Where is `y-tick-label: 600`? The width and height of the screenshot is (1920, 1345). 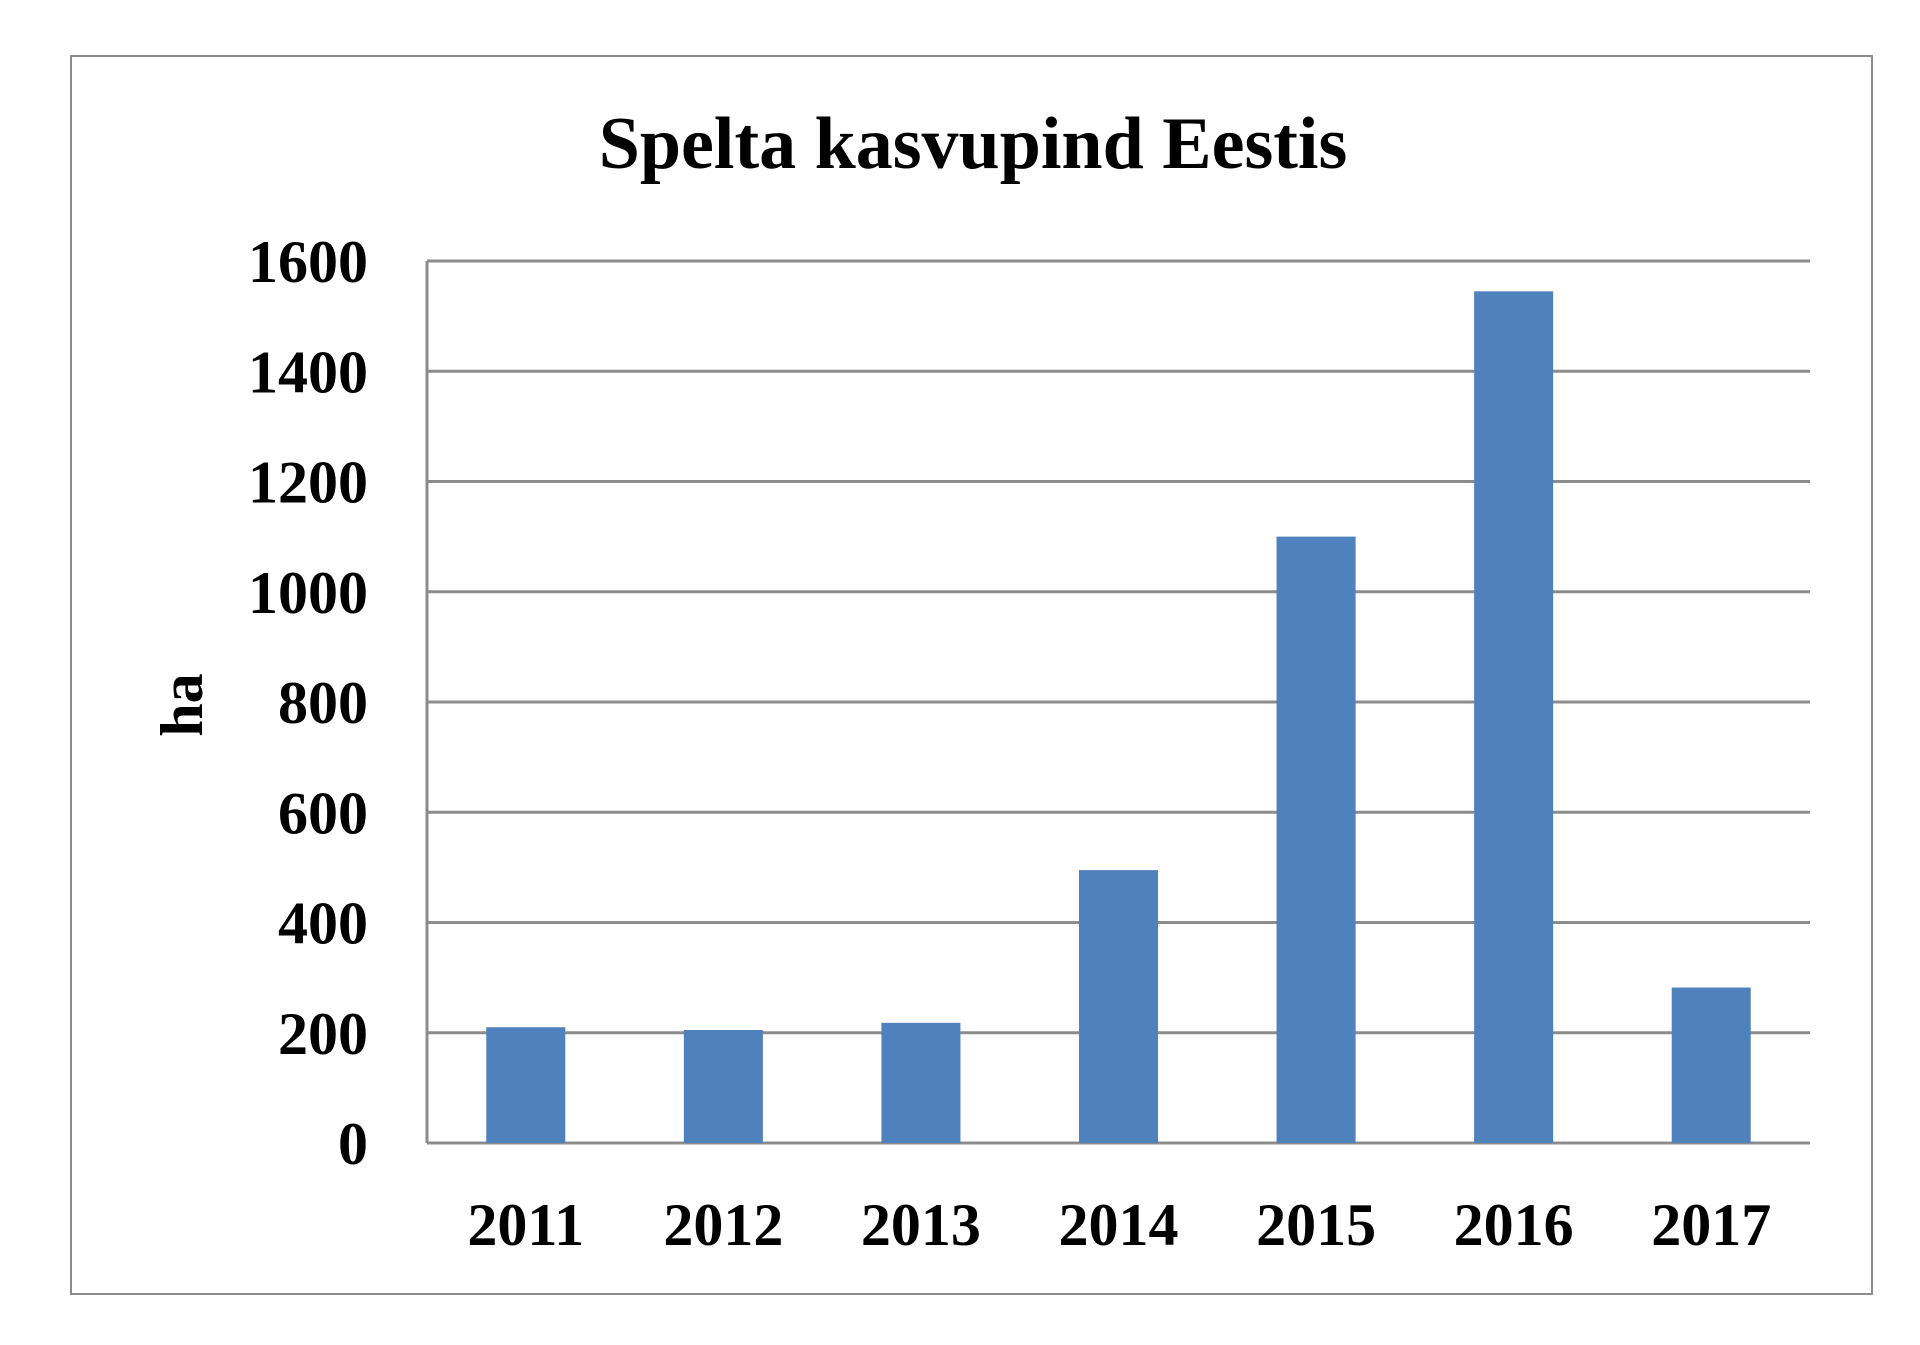
y-tick-label: 600 is located at coordinates (323, 813).